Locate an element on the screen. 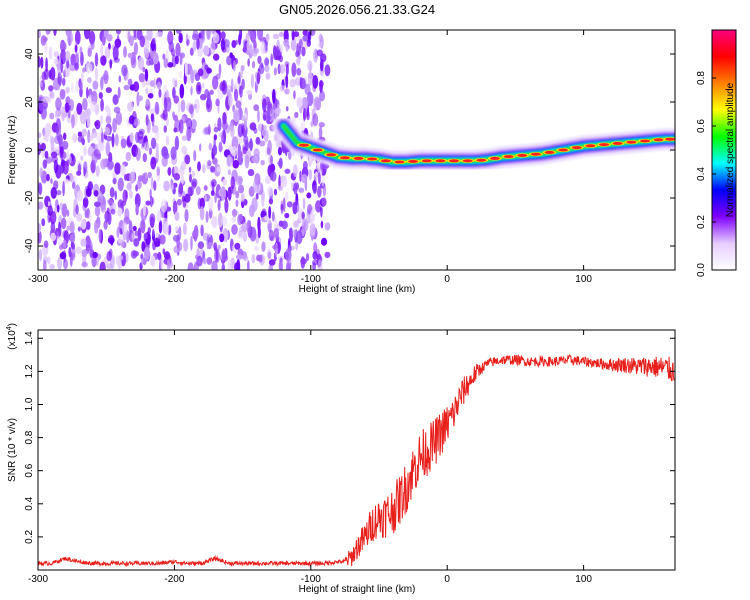 This screenshot has height=600, width=750. ridge-peak is located at coordinates (481, 160).